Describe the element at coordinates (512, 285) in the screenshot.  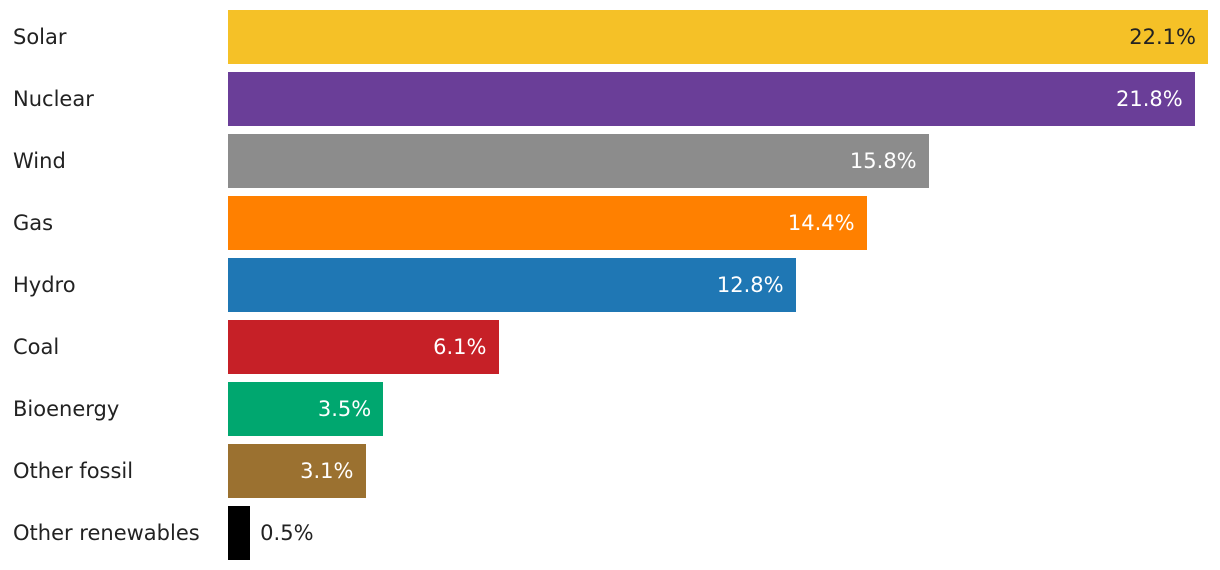
I see `bar-hydro` at that location.